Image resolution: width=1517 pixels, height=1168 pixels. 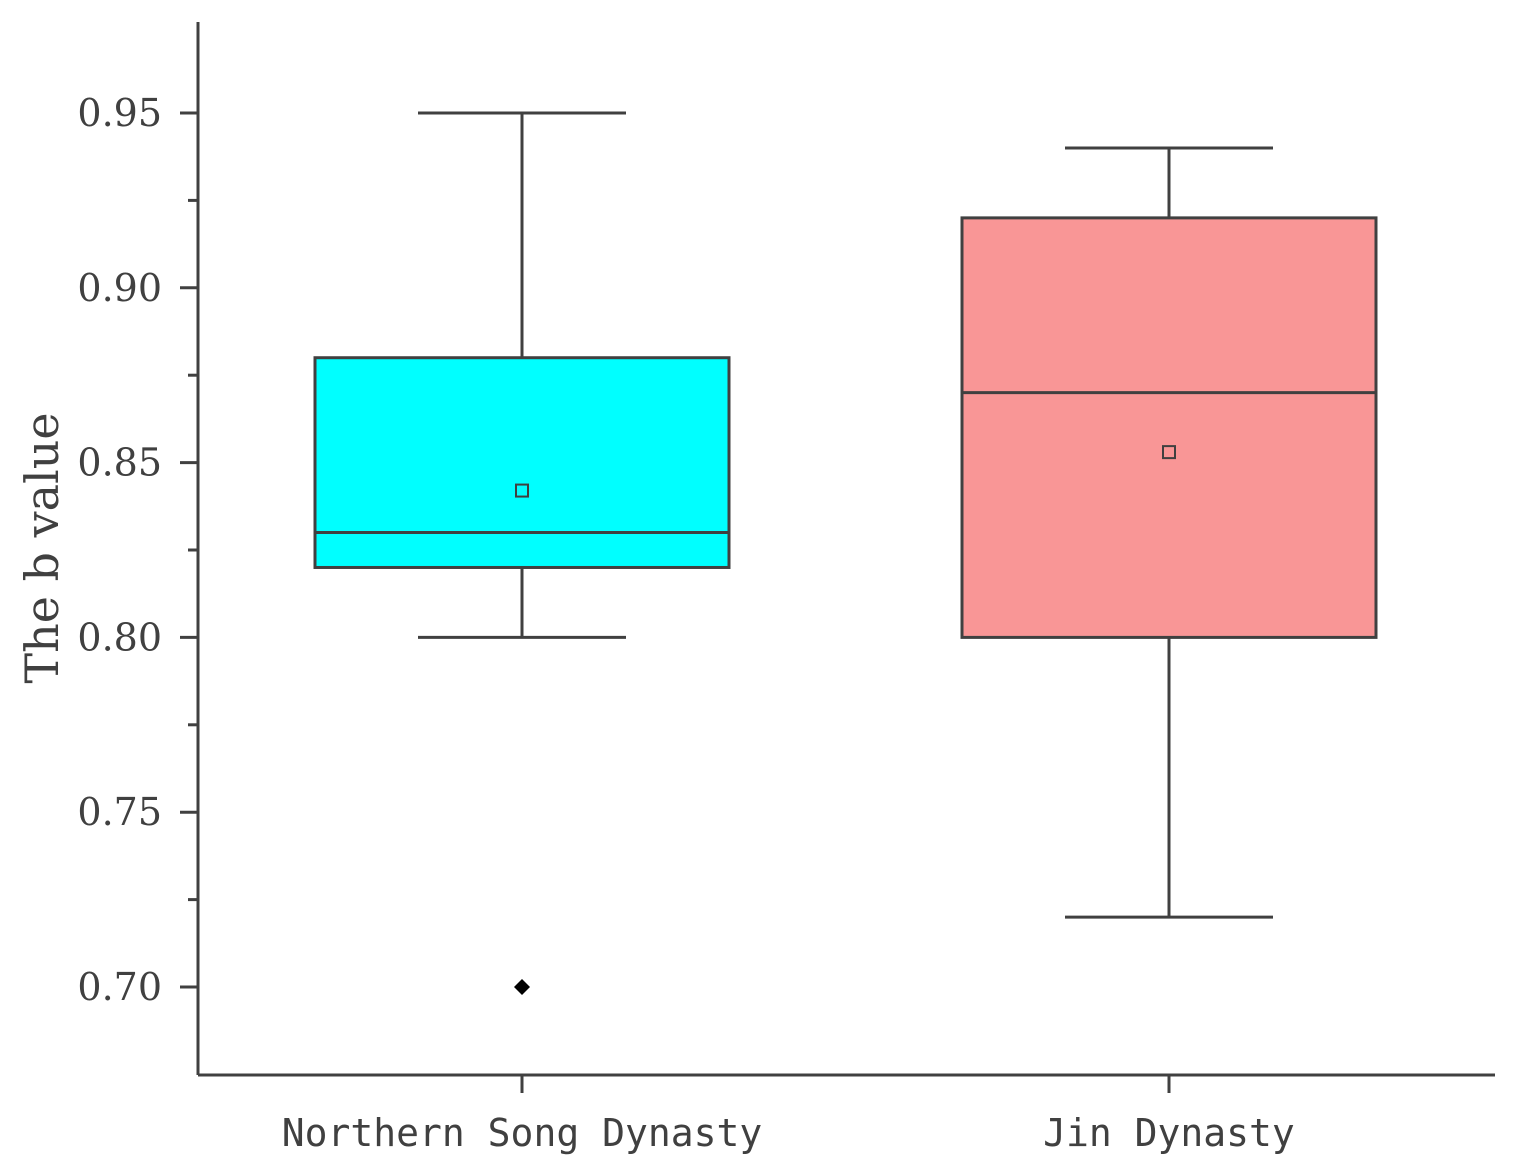 What do you see at coordinates (522, 987) in the screenshot?
I see `outlier-point` at bounding box center [522, 987].